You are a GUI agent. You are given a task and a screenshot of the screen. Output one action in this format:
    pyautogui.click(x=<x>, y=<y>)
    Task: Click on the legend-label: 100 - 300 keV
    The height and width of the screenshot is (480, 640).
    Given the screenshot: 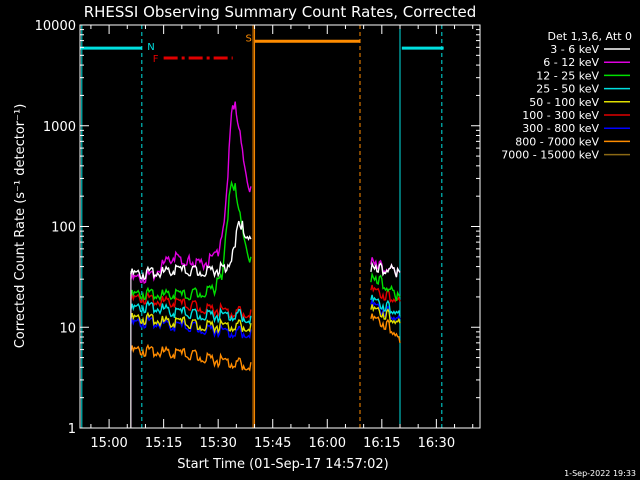 What is the action you would take?
    pyautogui.click(x=560, y=115)
    